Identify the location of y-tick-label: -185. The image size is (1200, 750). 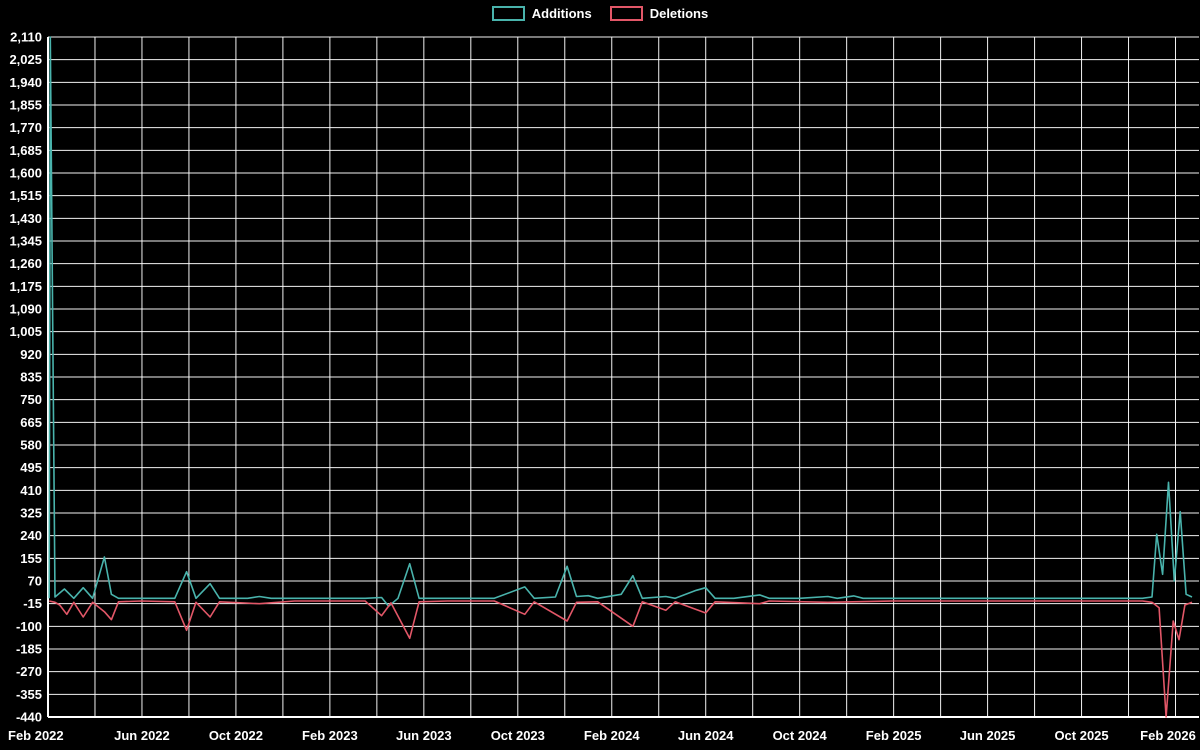
(29, 649).